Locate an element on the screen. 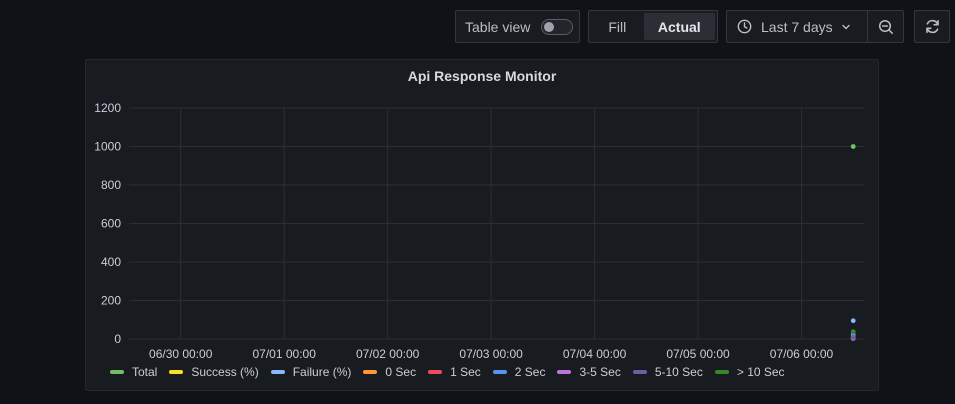 The image size is (955, 404). legend-item: 2 Sec is located at coordinates (519, 372).